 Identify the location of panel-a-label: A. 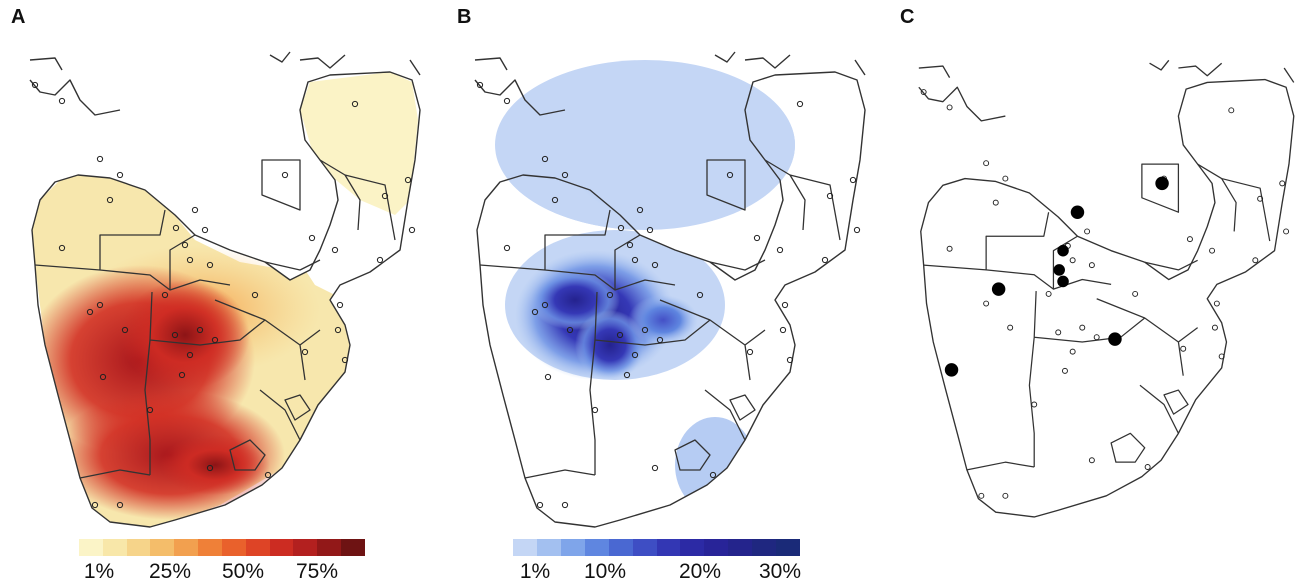
(18, 17).